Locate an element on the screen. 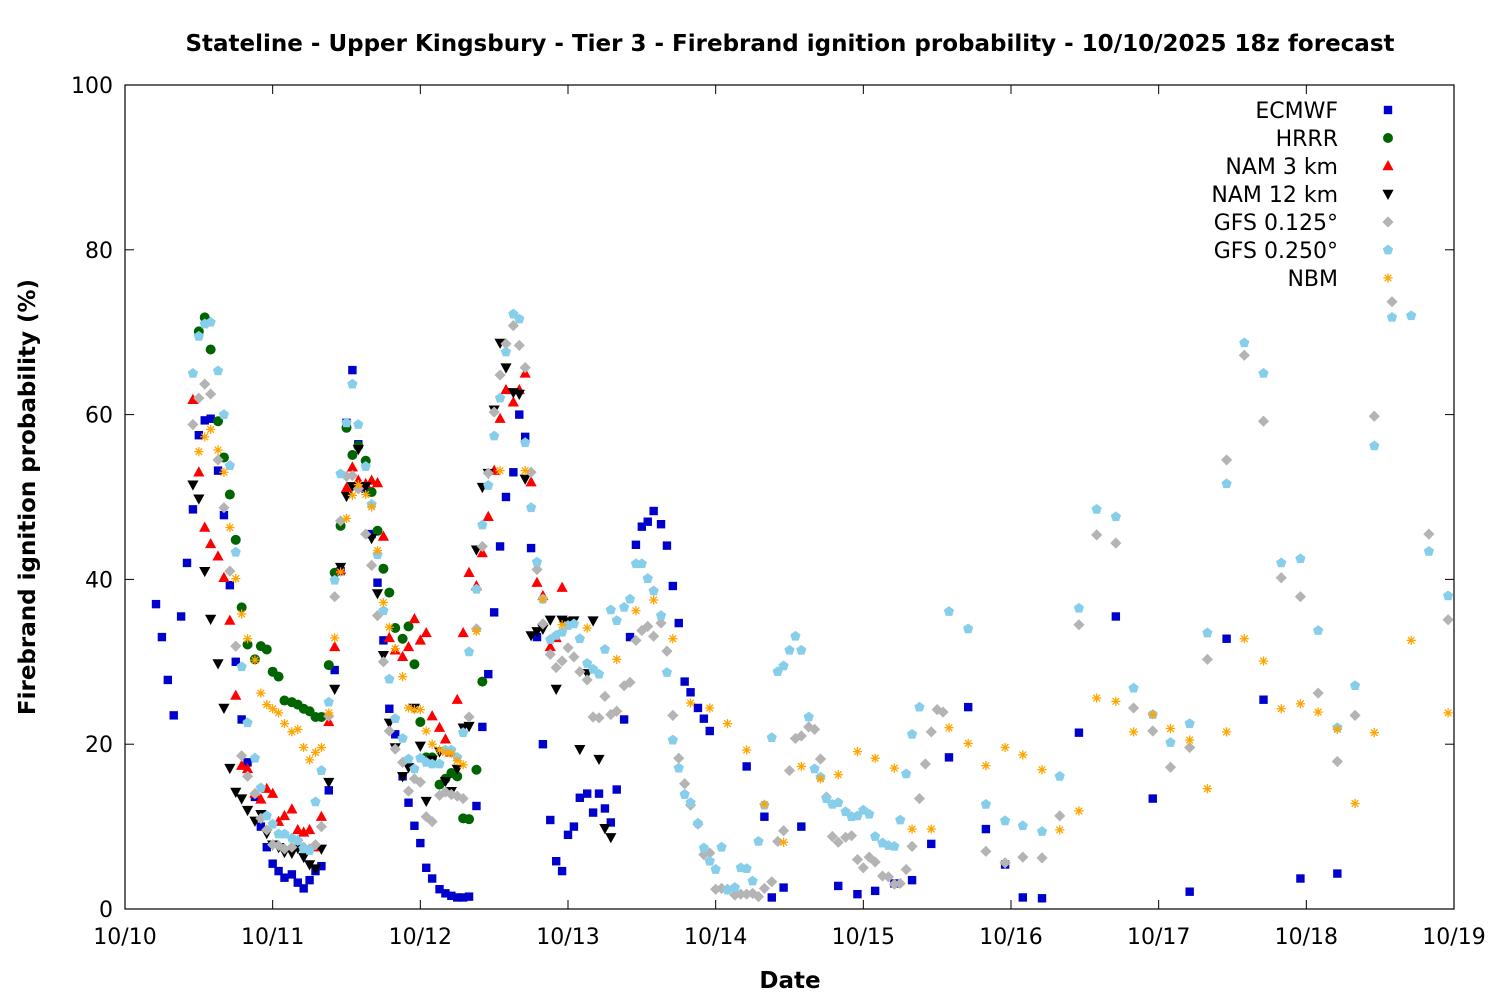 The image size is (1500, 1000). legend-item: HRRR is located at coordinates (1334, 139).